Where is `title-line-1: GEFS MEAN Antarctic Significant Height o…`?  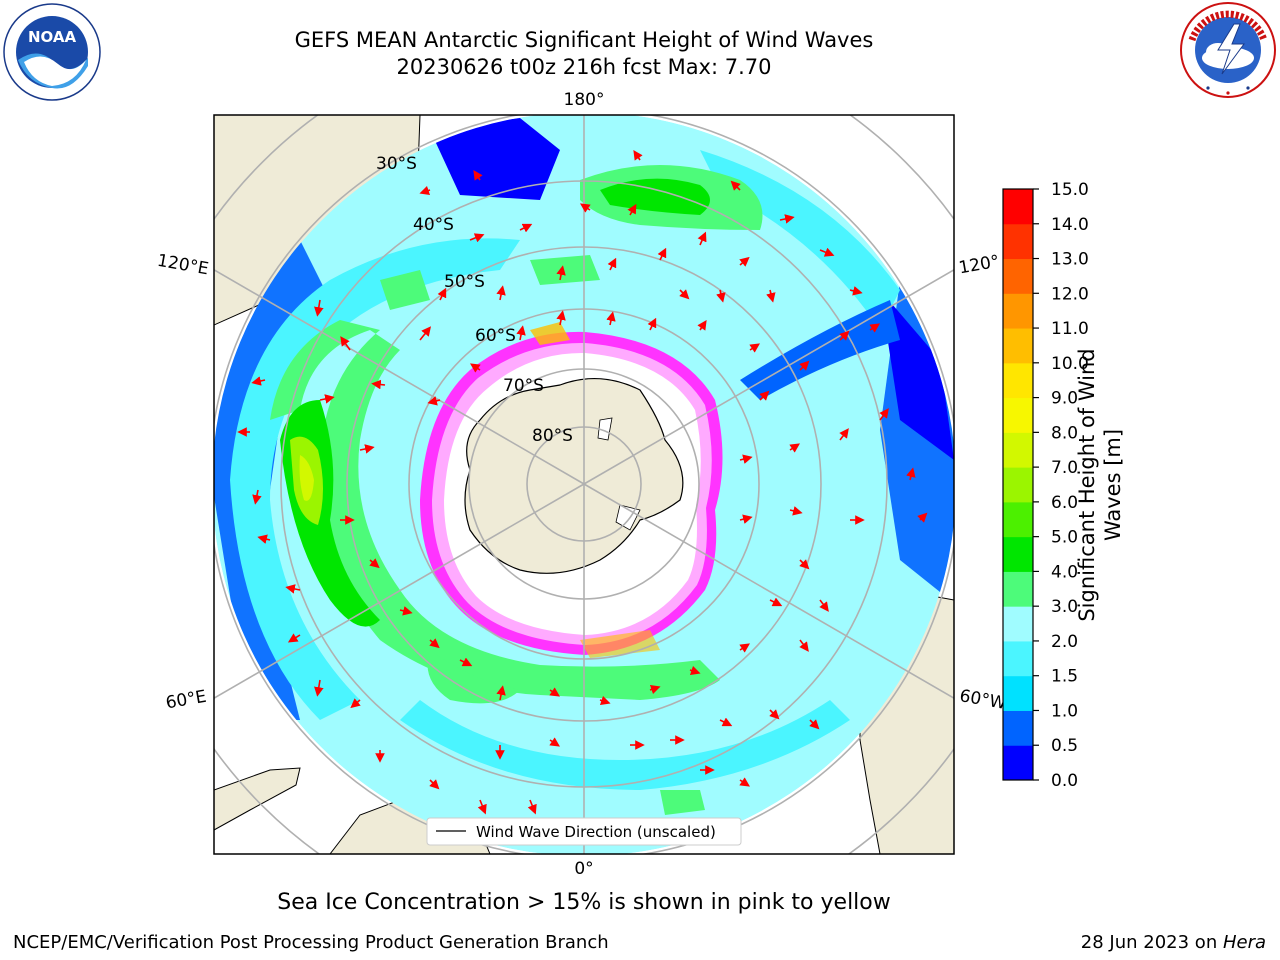 title-line-1: GEFS MEAN Antarctic Significant Height o… is located at coordinates (584, 40).